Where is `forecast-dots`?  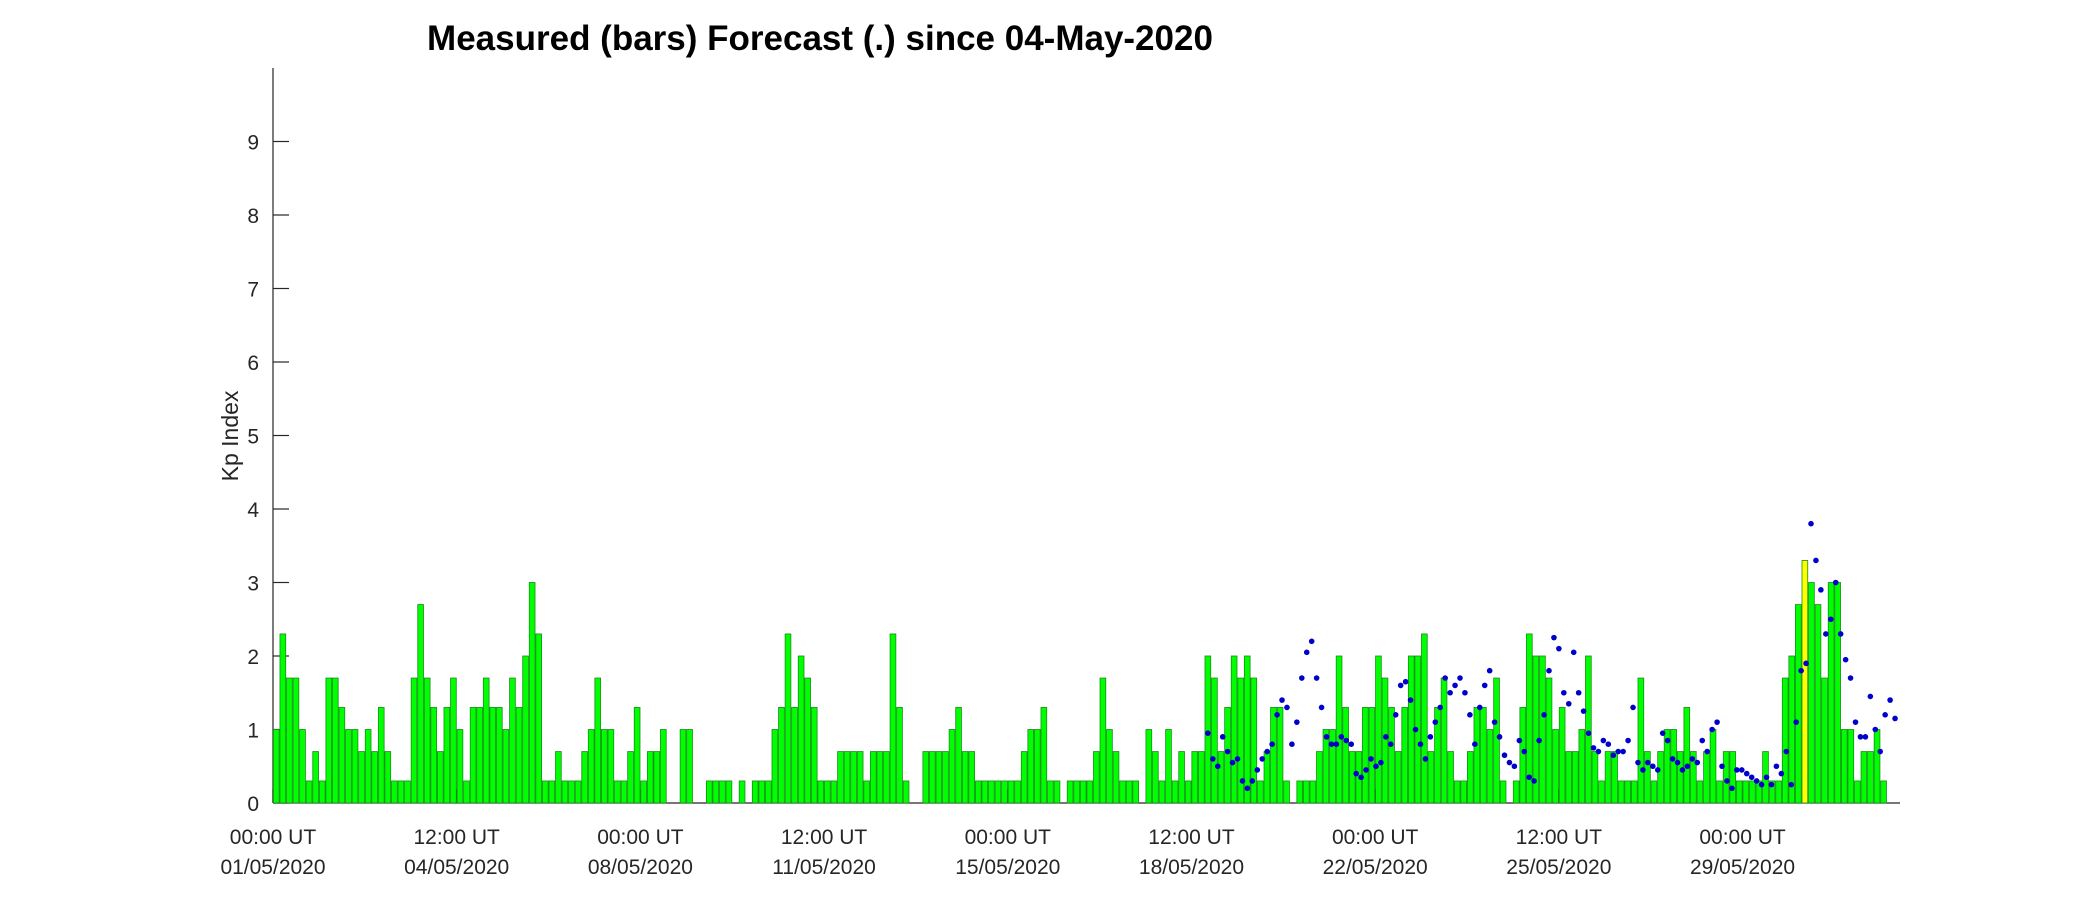
forecast-dots is located at coordinates (1551, 656).